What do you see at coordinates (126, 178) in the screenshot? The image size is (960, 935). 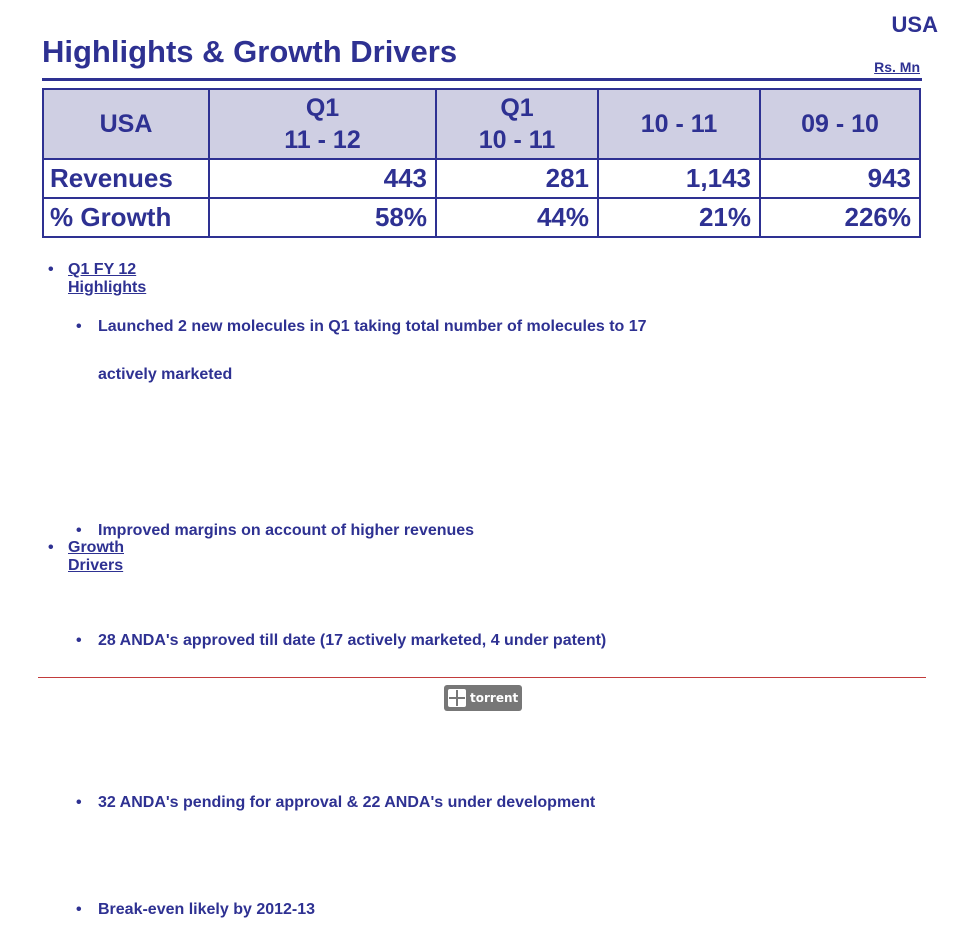 I see `row-label: Revenues` at bounding box center [126, 178].